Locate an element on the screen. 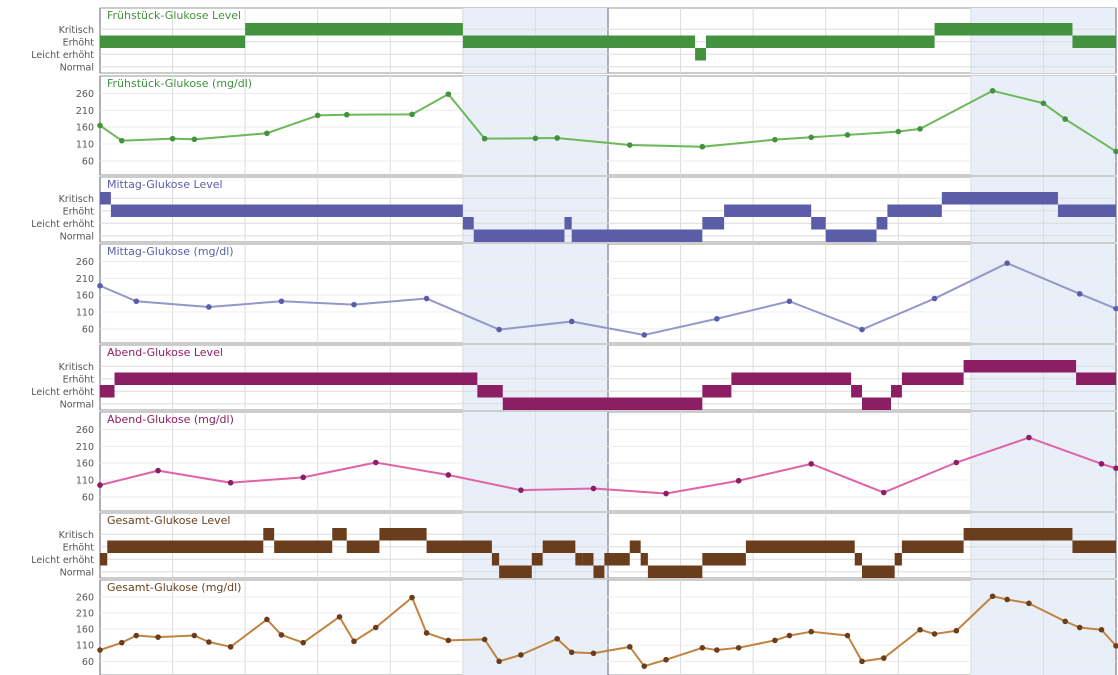  panel-title: Frühstück-Glukose (mg/dl) is located at coordinates (179, 83).